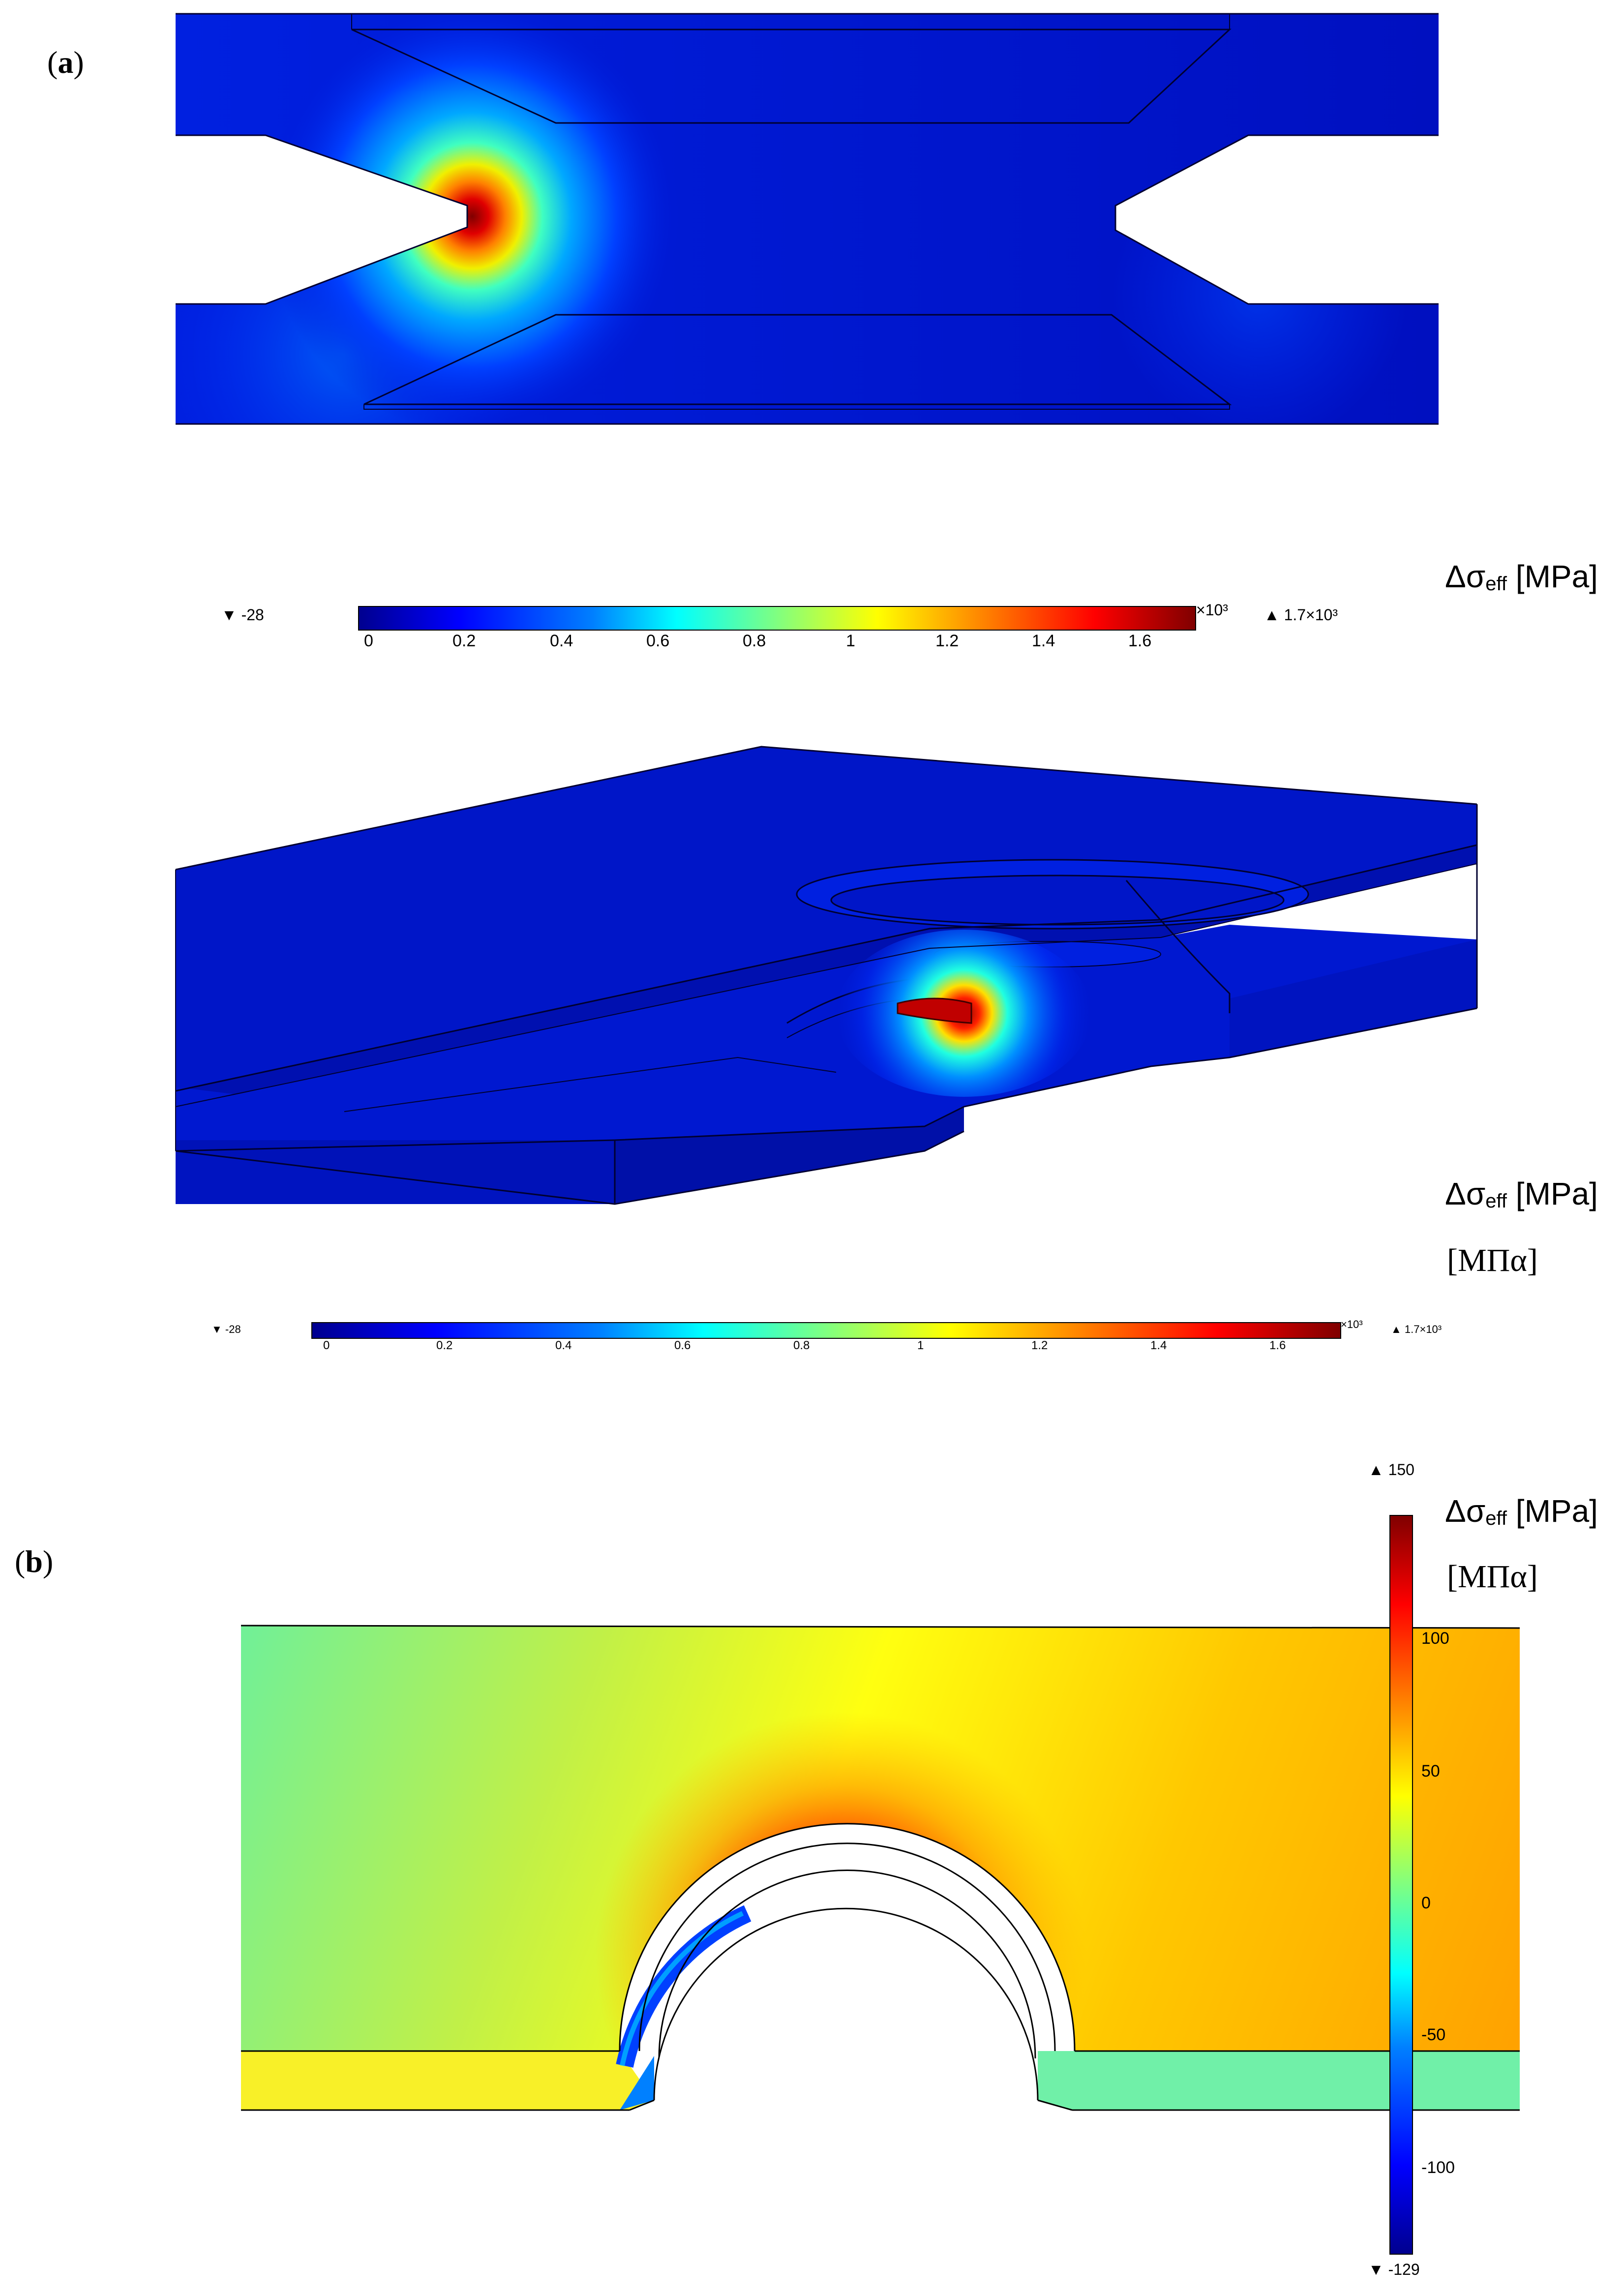 Image resolution: width=1624 pixels, height=2295 pixels. Describe the element at coordinates (777, 619) in the screenshot. I see `colorbar-top-bar` at that location.